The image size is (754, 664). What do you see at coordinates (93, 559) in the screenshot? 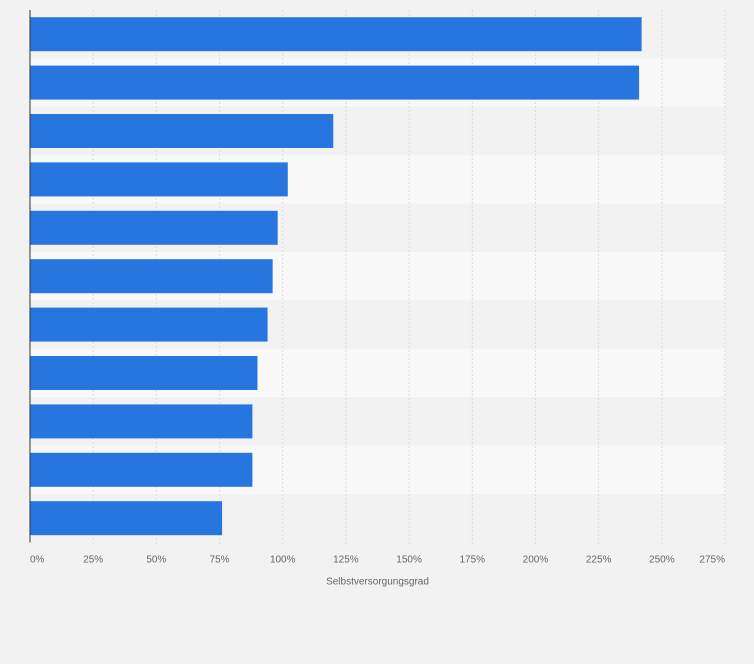
I see `x-tick-label: 25%` at bounding box center [93, 559].